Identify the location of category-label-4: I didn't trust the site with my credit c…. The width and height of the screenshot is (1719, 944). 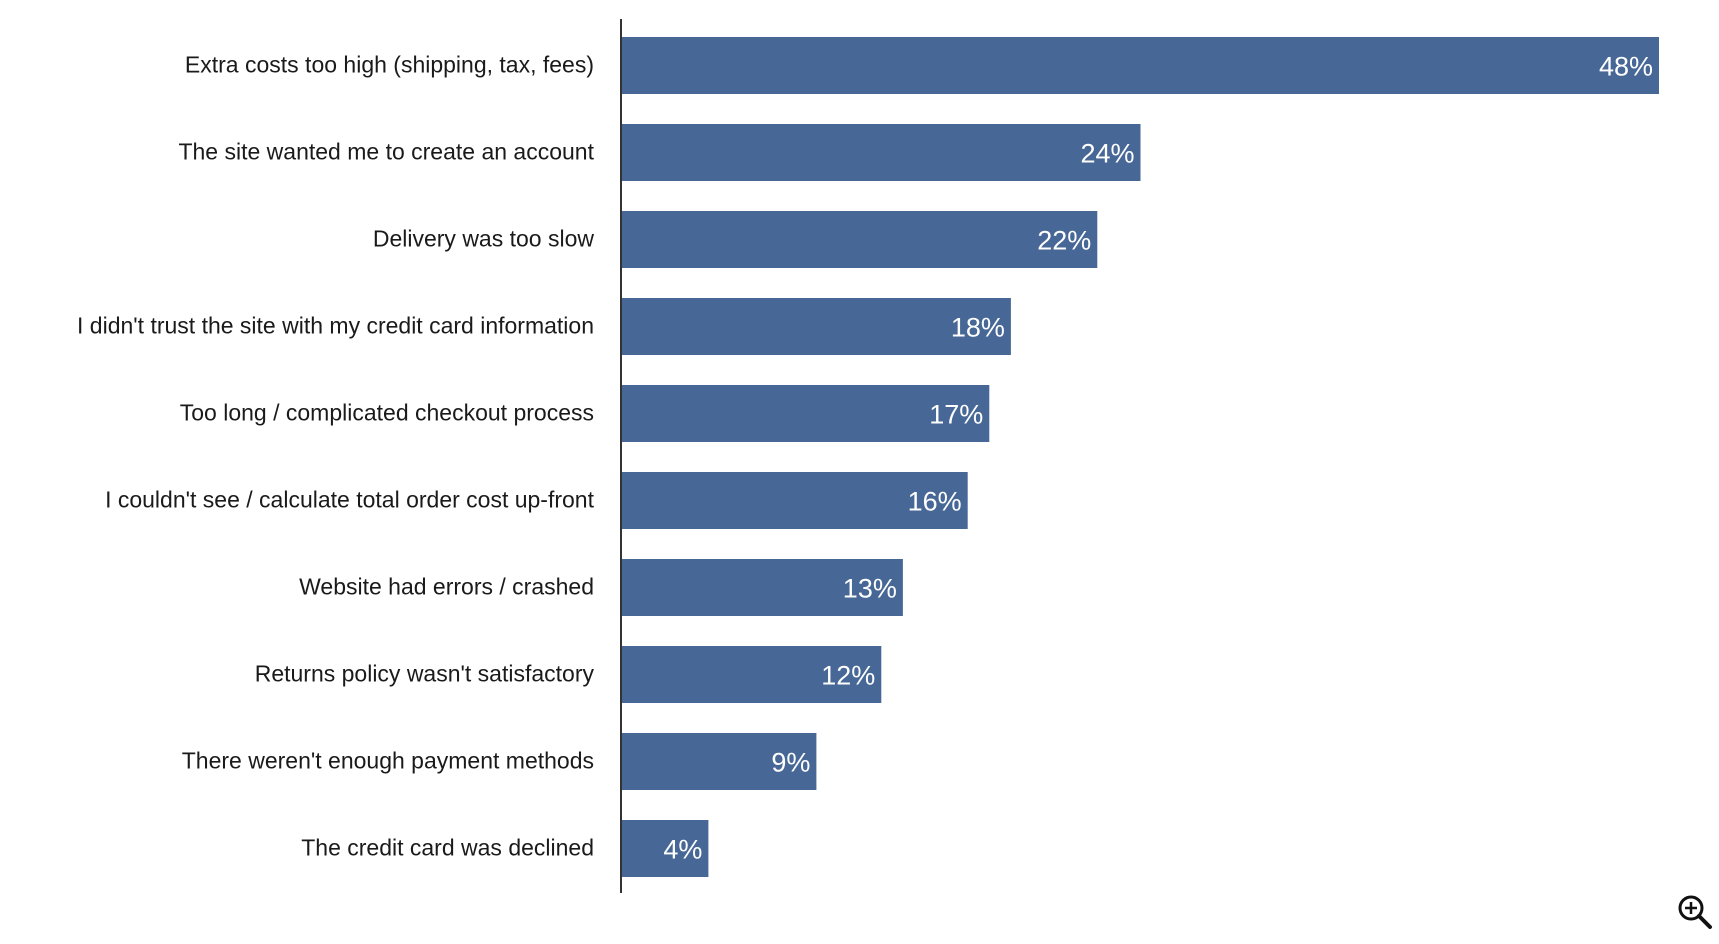
(335, 326).